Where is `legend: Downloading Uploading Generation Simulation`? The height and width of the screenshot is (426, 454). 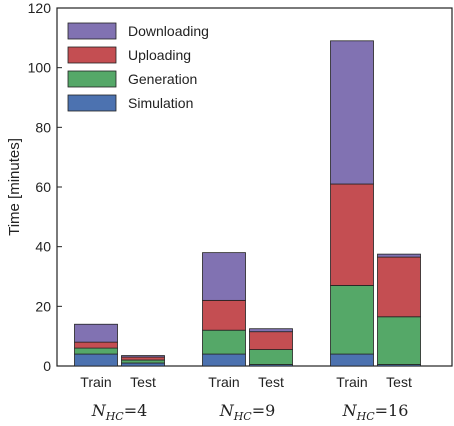 legend: Downloading Uploading Generation Simulation is located at coordinates (138, 67).